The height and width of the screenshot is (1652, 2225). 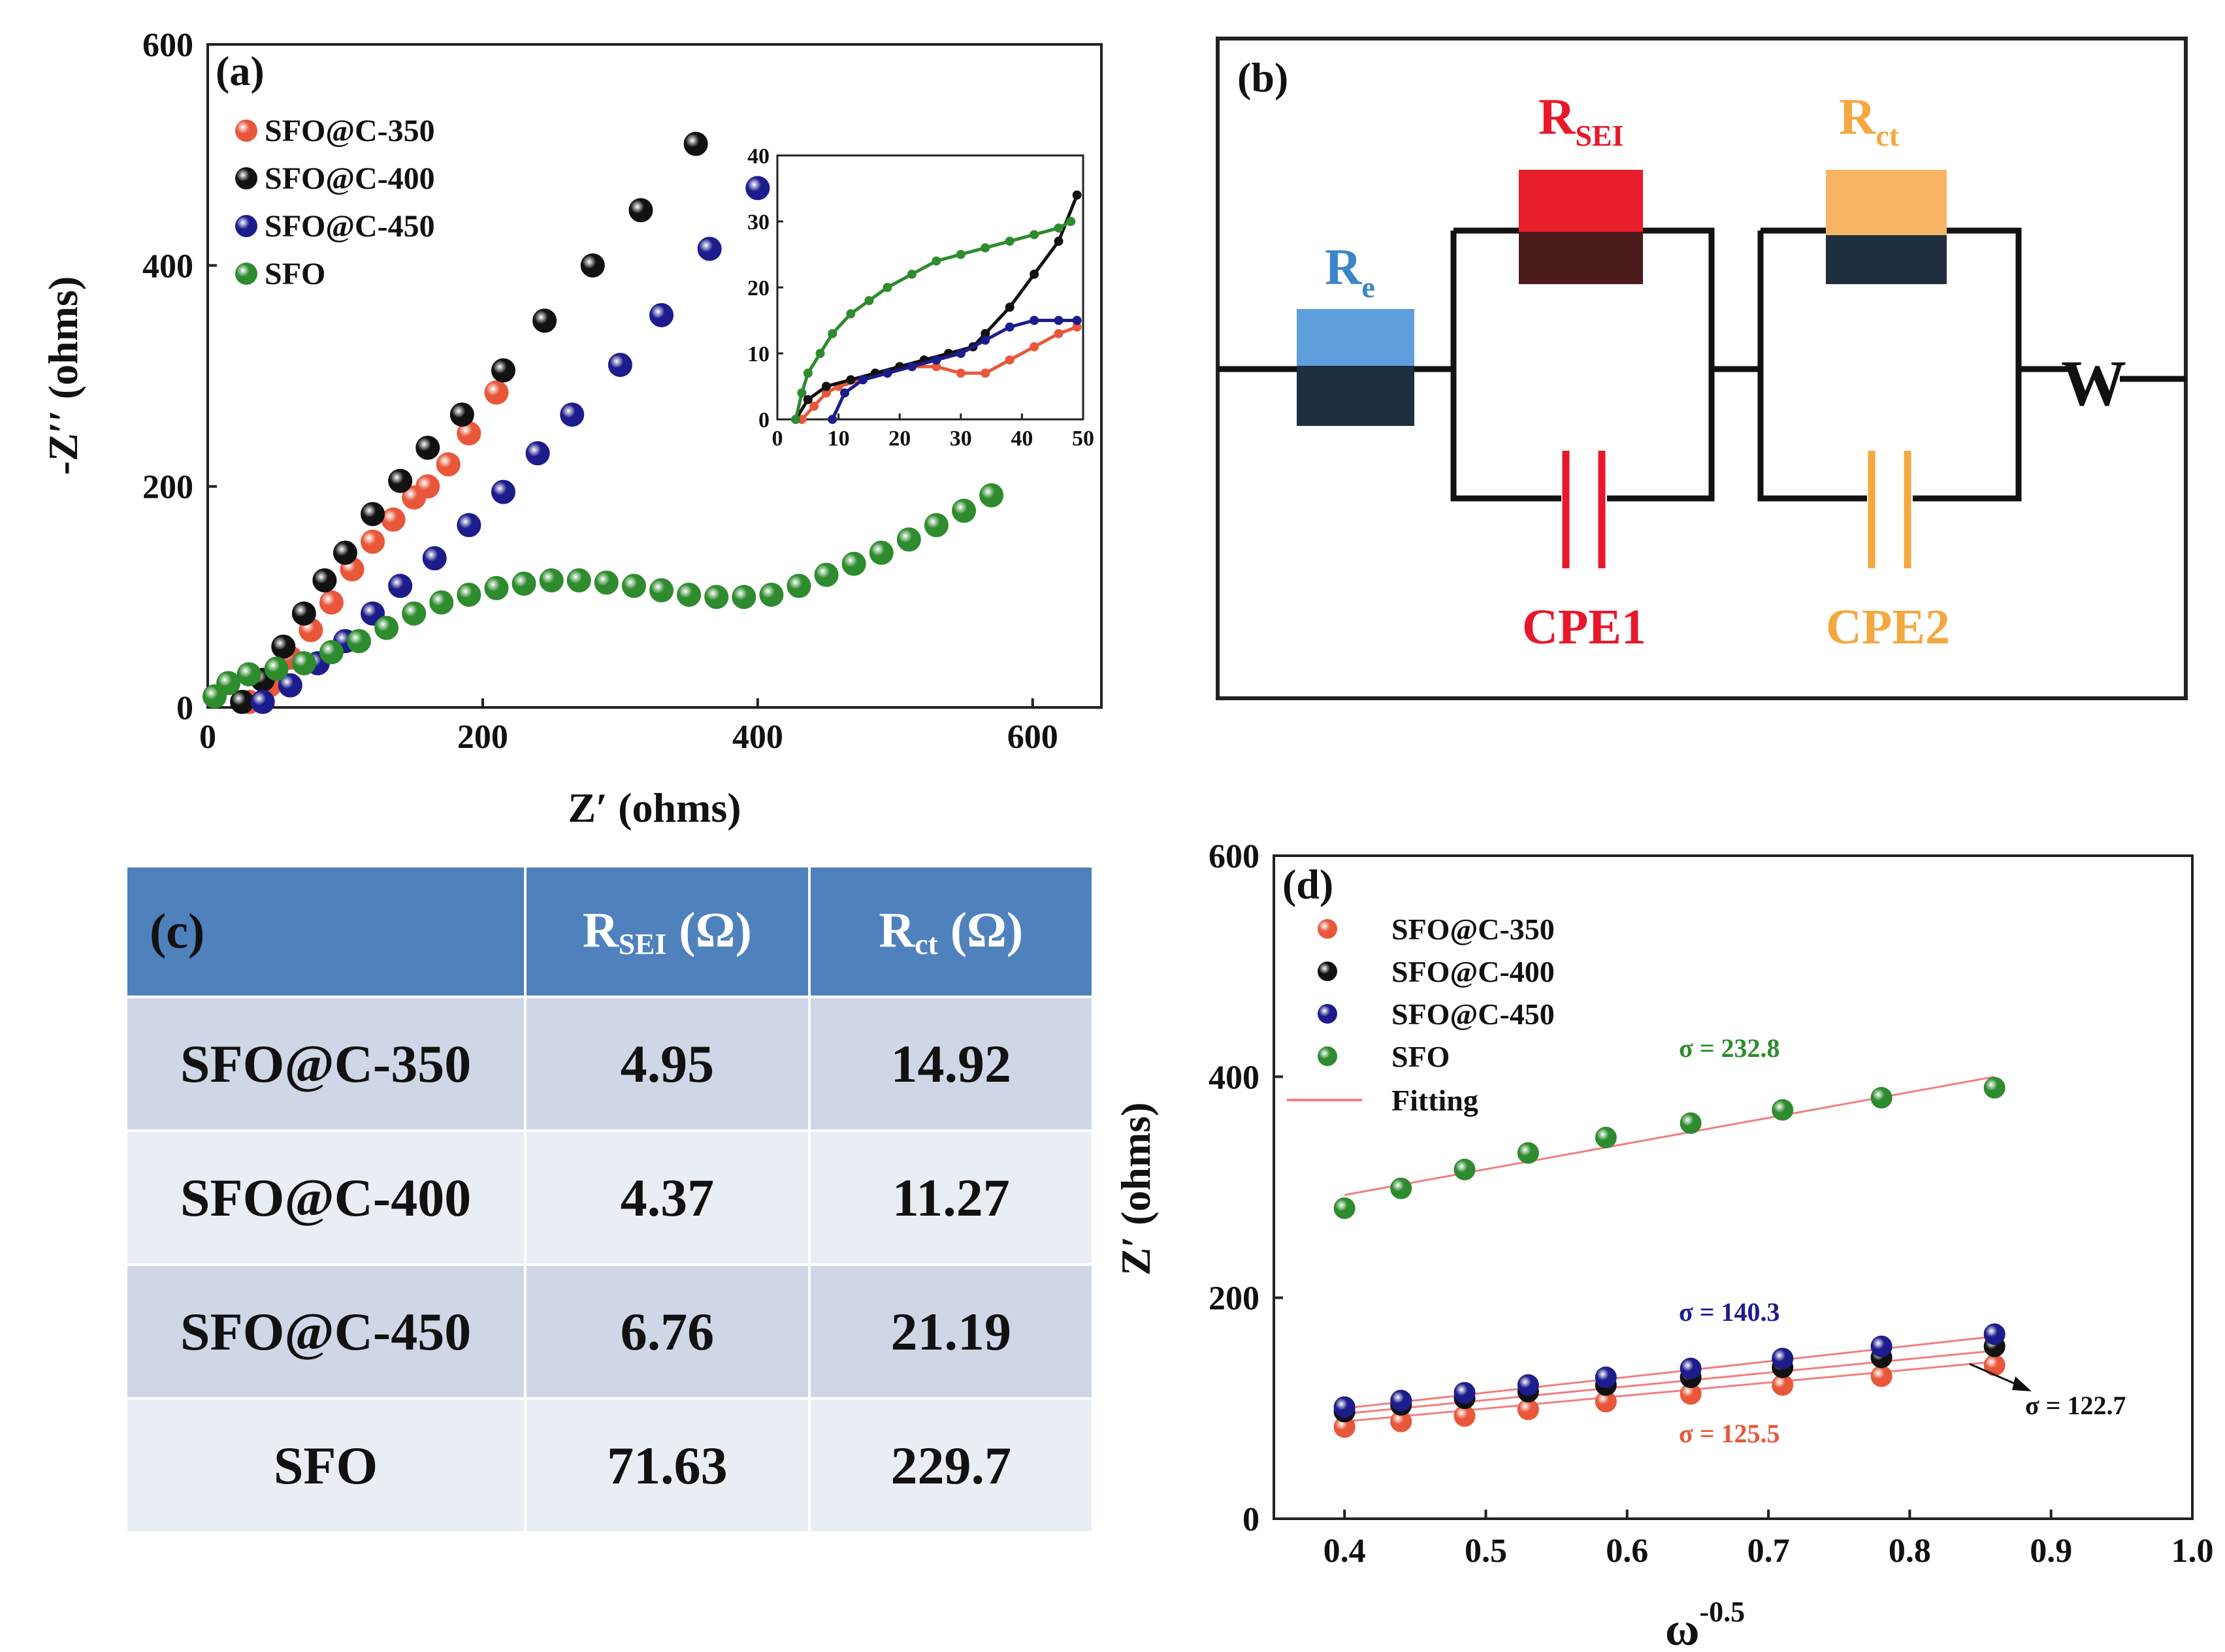 What do you see at coordinates (1250, 1519) in the screenshot?
I see `y-tick-label: 0` at bounding box center [1250, 1519].